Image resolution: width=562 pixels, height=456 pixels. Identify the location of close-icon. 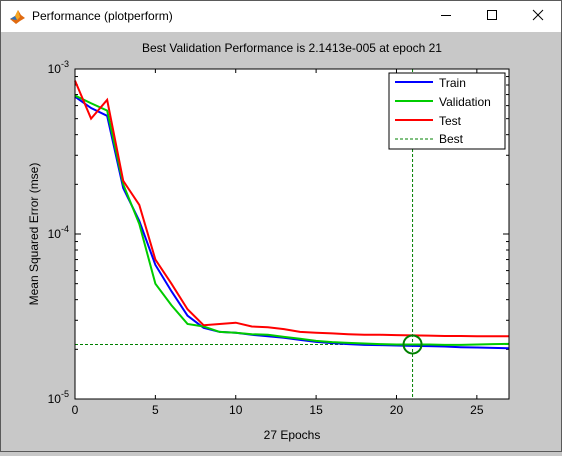
(538, 17).